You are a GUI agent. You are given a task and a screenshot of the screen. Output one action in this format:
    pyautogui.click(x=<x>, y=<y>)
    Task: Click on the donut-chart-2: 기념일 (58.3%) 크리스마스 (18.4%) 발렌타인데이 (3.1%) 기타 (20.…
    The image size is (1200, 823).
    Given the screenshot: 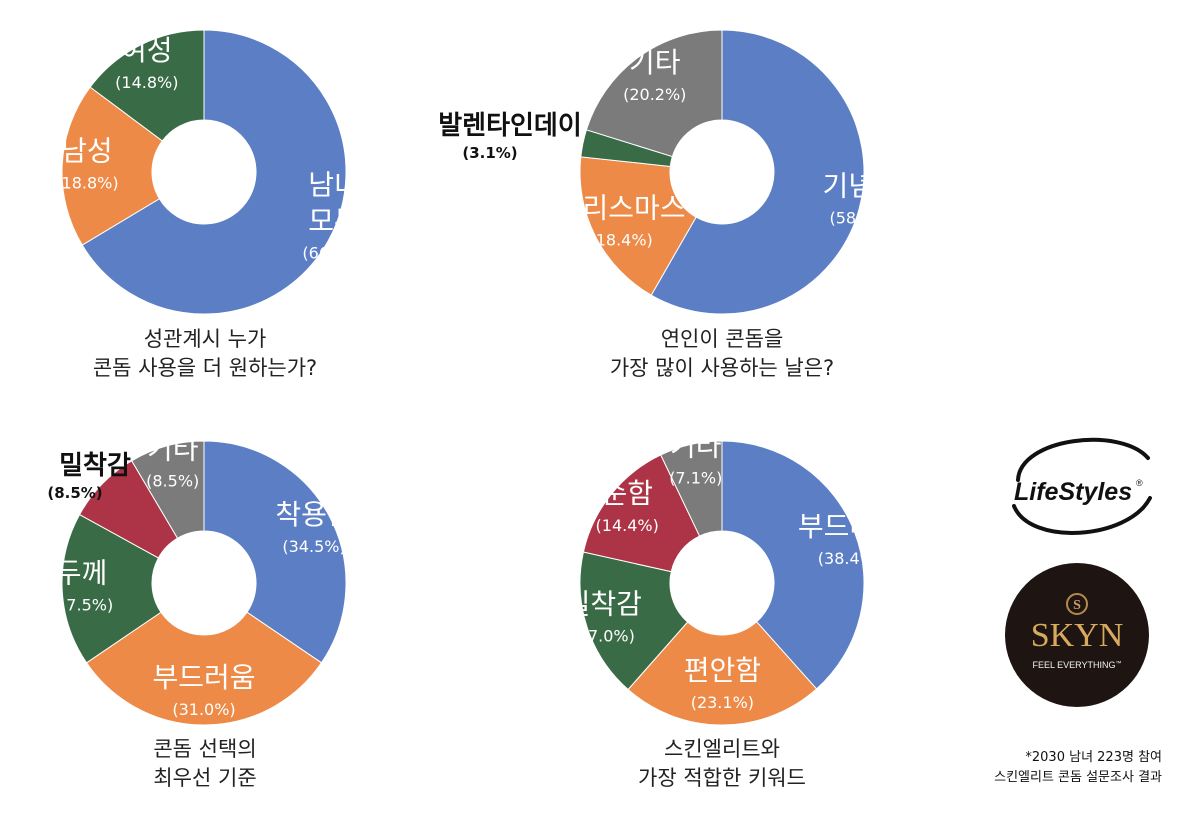 What is the action you would take?
    pyautogui.click(x=669, y=172)
    